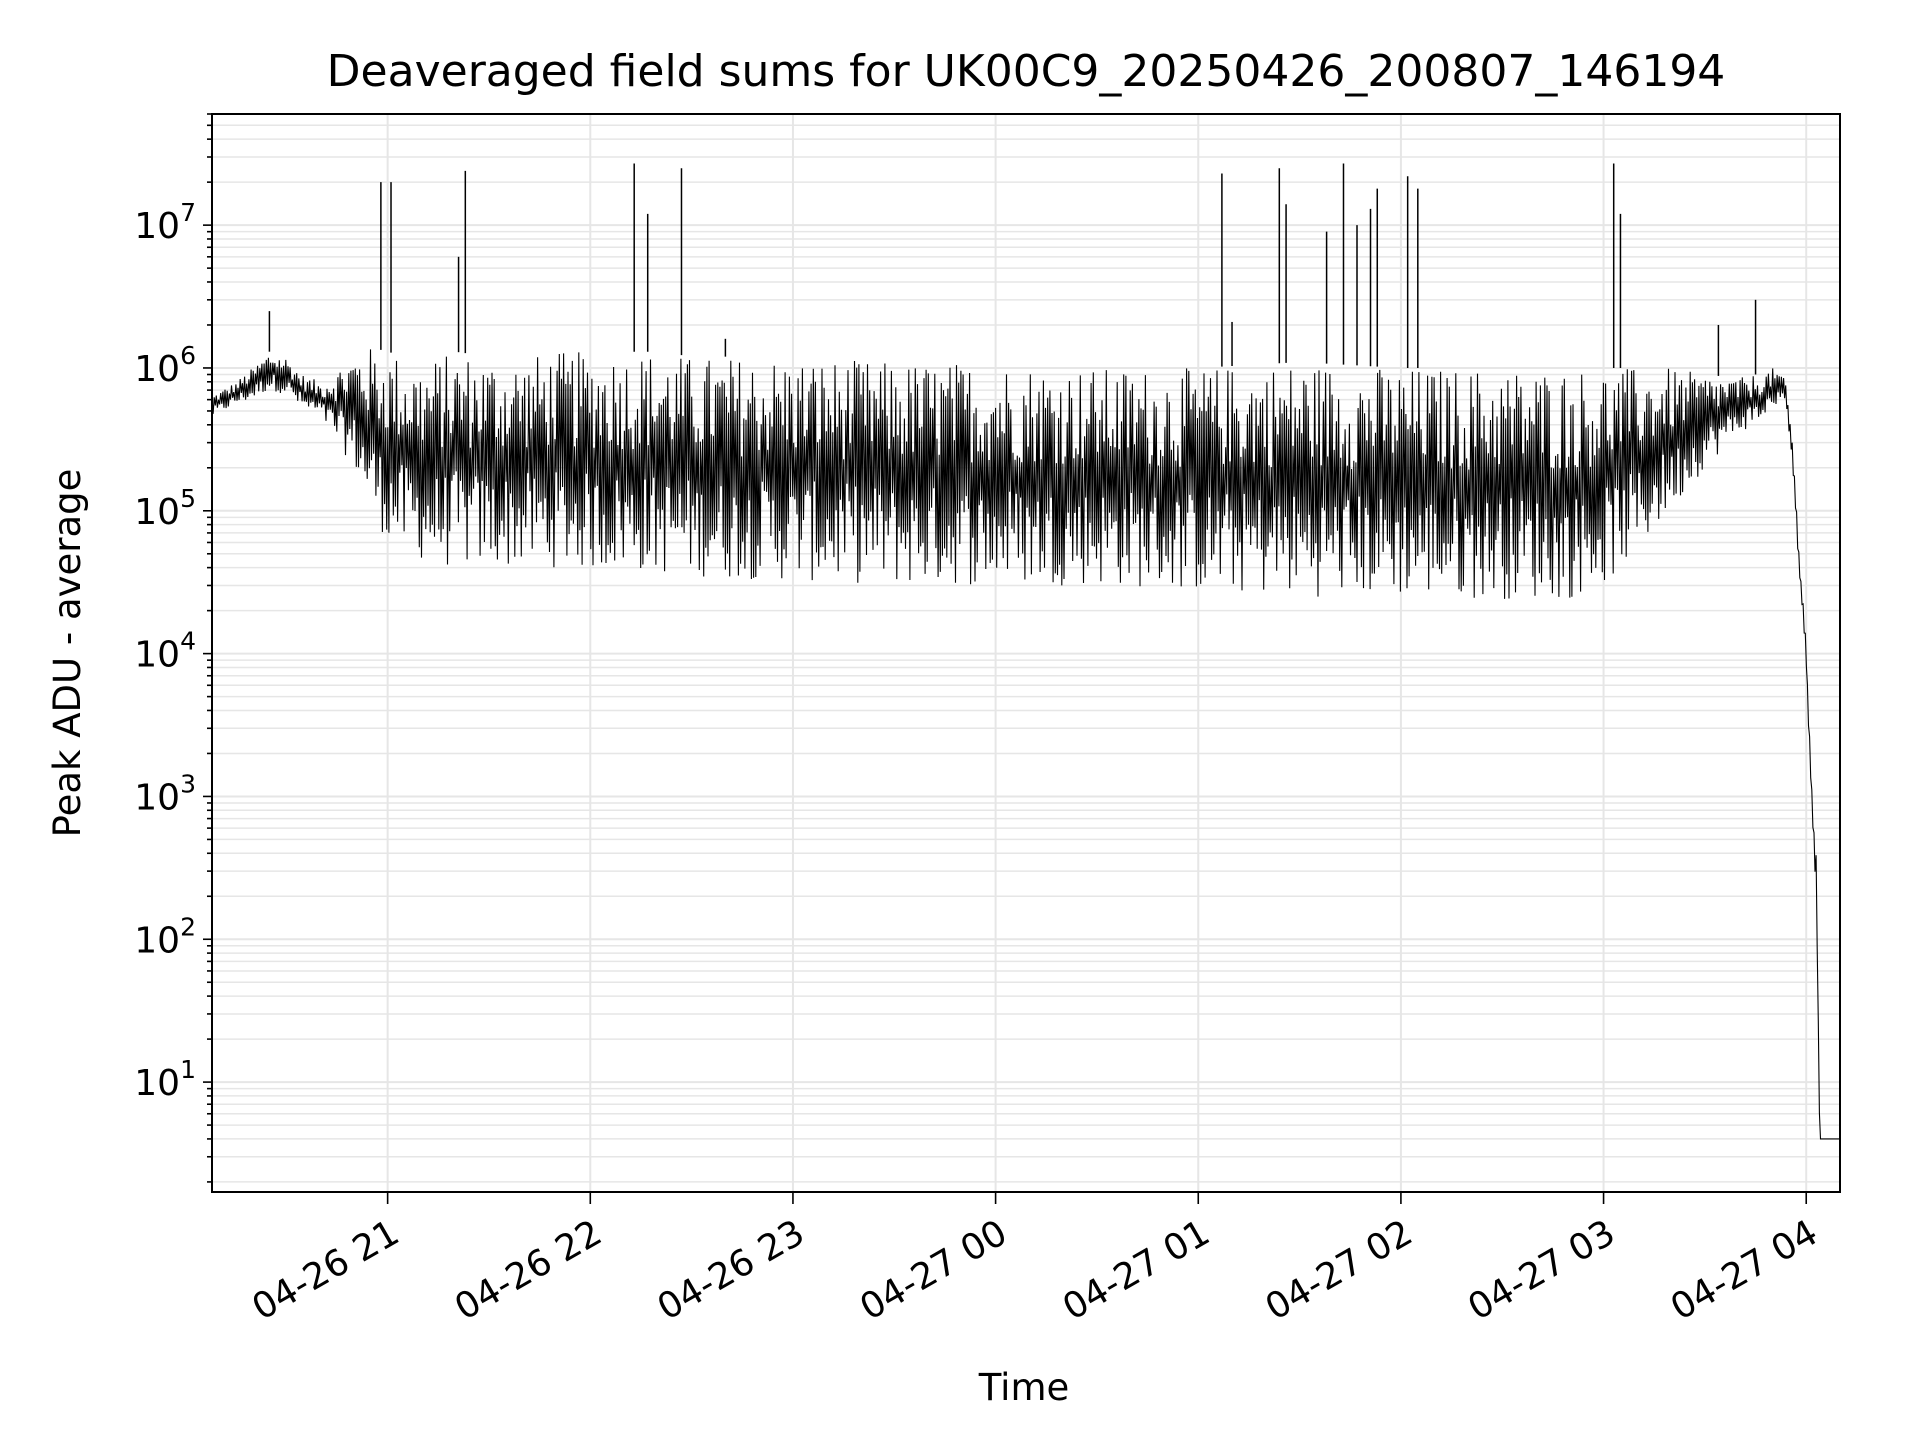 The width and height of the screenshot is (1920, 1440). I want to click on y-axis-ticks: 10¹ 10² 10³ 10⁴ 10⁵ 10⁶ 10⁷, so click(173, 648).